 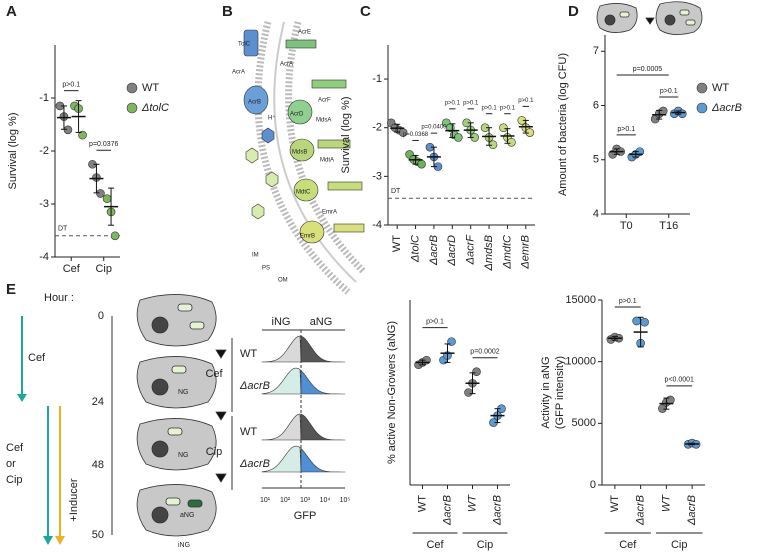 I want to click on row-label: WT, so click(x=248, y=354).